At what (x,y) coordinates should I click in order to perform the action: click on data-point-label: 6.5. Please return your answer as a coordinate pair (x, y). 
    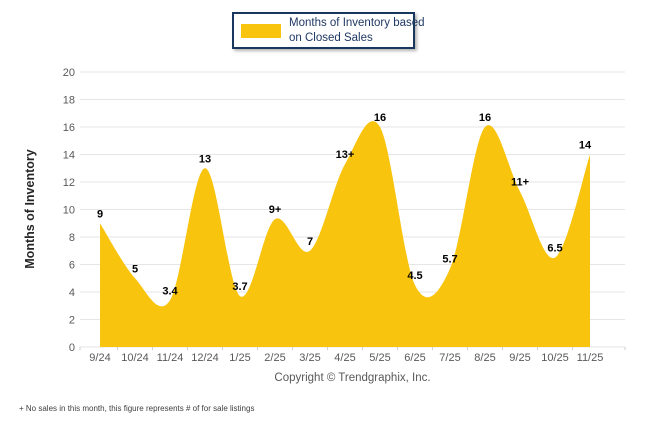
    Looking at the image, I should click on (554, 249).